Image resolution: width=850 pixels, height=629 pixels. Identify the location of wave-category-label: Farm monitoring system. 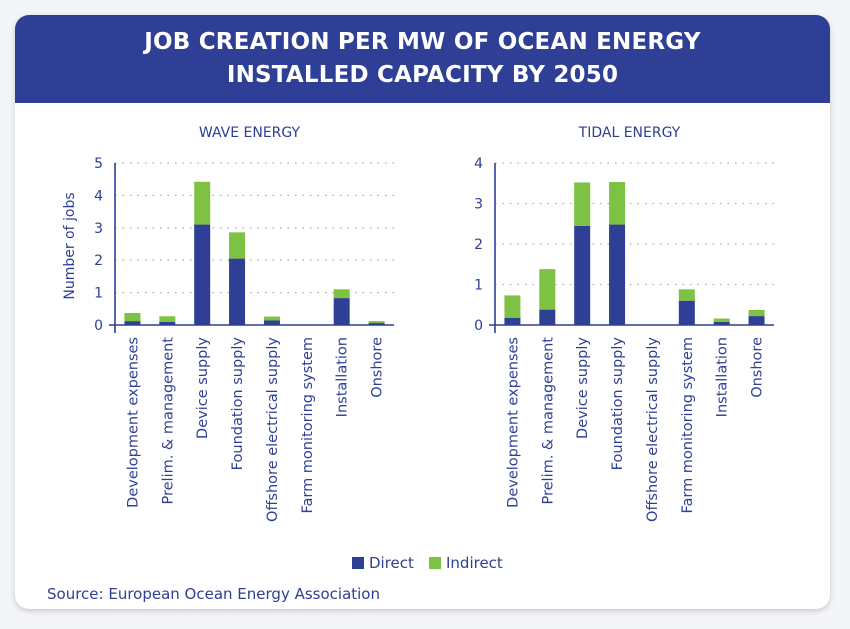
(308, 425).